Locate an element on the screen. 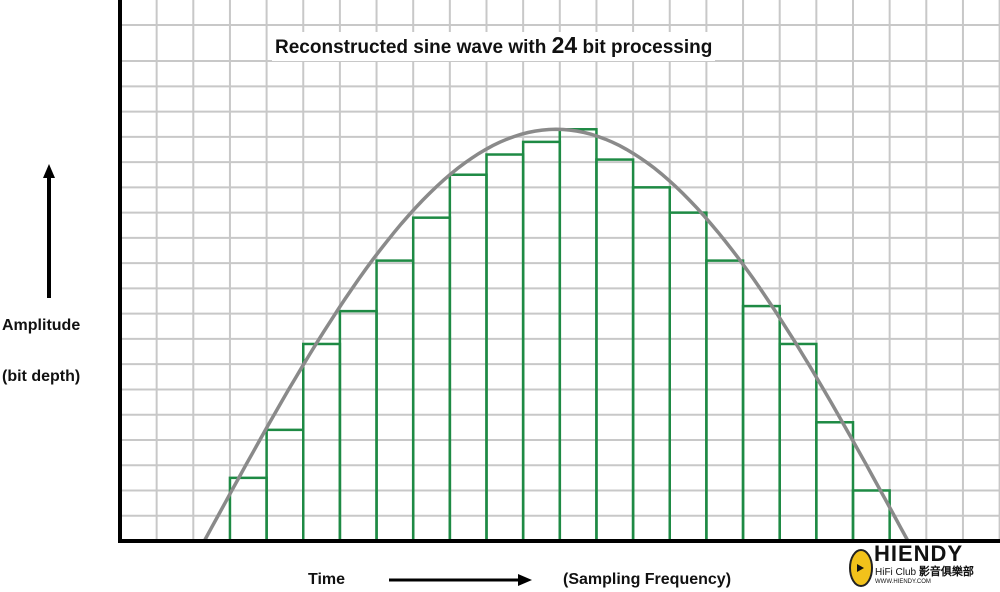 The width and height of the screenshot is (1000, 592). hiendy-logo-icon is located at coordinates (861, 568).